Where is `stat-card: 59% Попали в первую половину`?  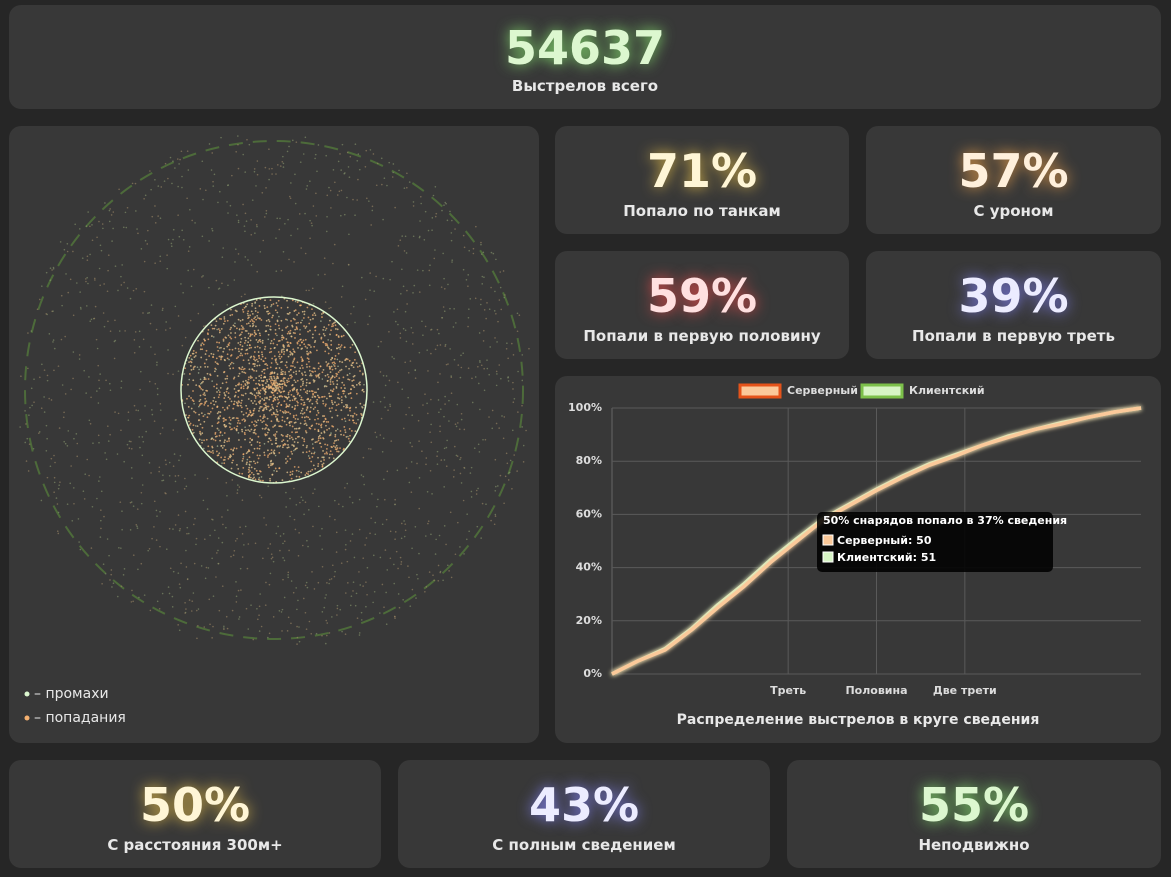 stat-card: 59% Попали в первую половину is located at coordinates (702, 305).